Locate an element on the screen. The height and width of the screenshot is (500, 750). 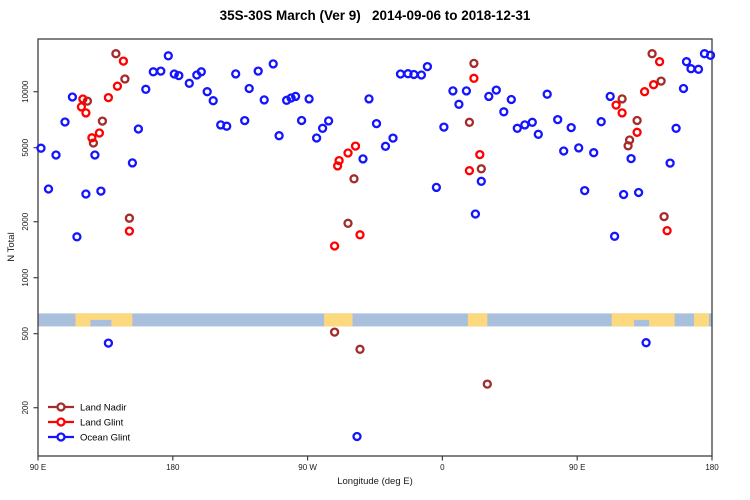
y-tick-label: 5000 is located at coordinates (25, 147).